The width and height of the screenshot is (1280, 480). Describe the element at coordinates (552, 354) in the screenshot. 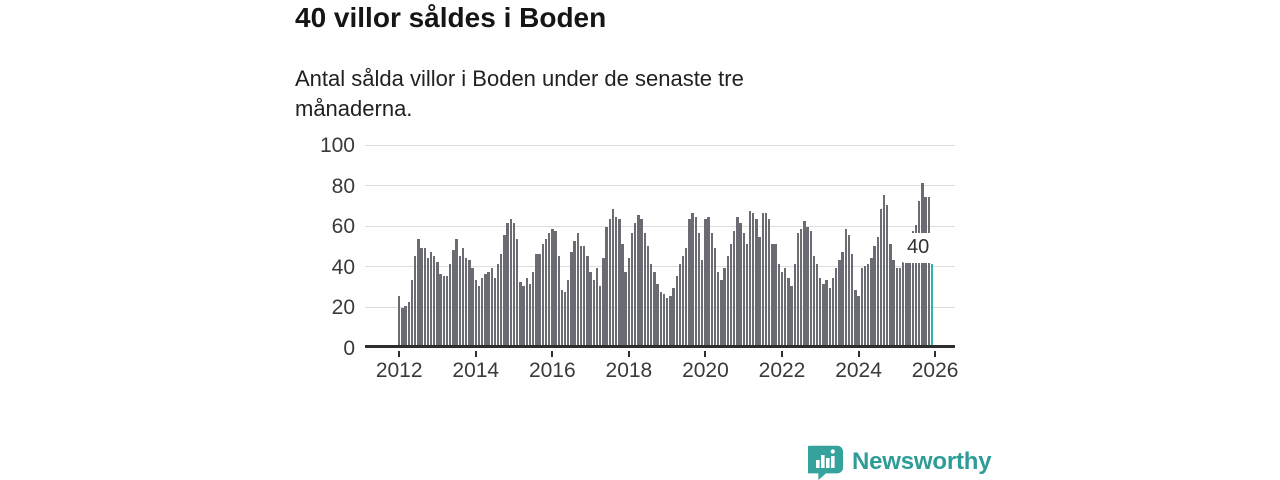

I see `x-axis-tick-2016` at that location.